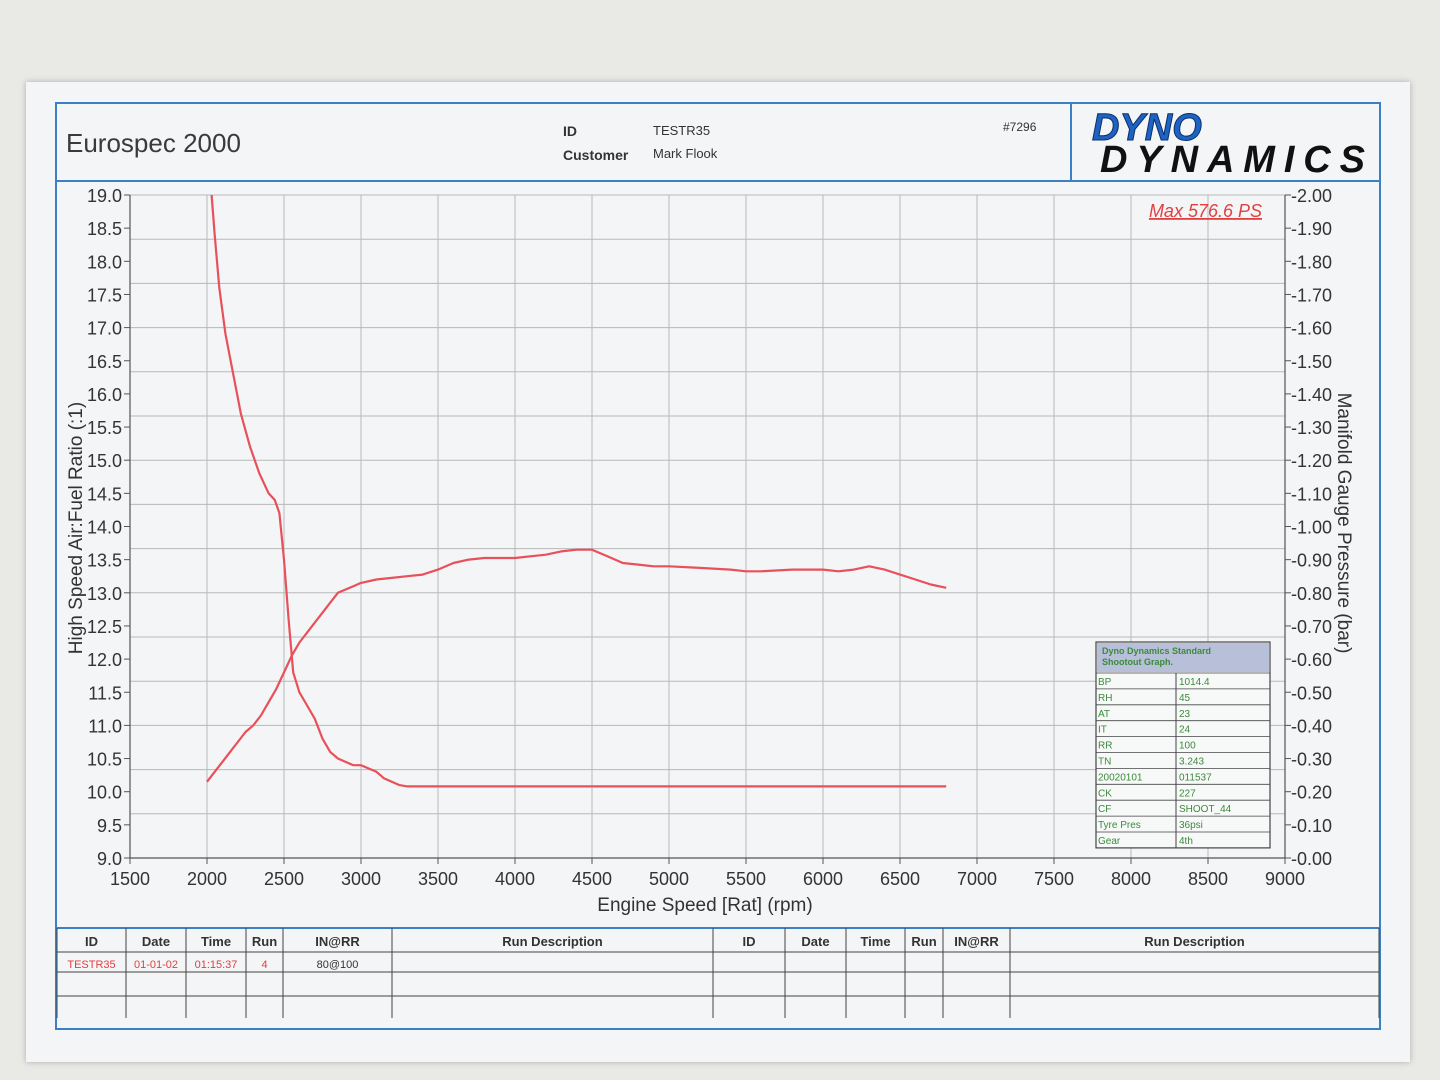 This screenshot has width=1440, height=1080. What do you see at coordinates (1311, 627) in the screenshot?
I see `y-right-tick-label: -0.70` at bounding box center [1311, 627].